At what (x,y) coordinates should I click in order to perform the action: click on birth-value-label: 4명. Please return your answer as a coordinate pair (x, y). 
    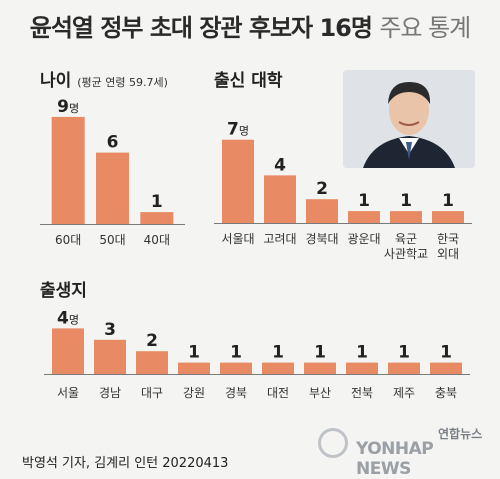
    Looking at the image, I should click on (68, 318).